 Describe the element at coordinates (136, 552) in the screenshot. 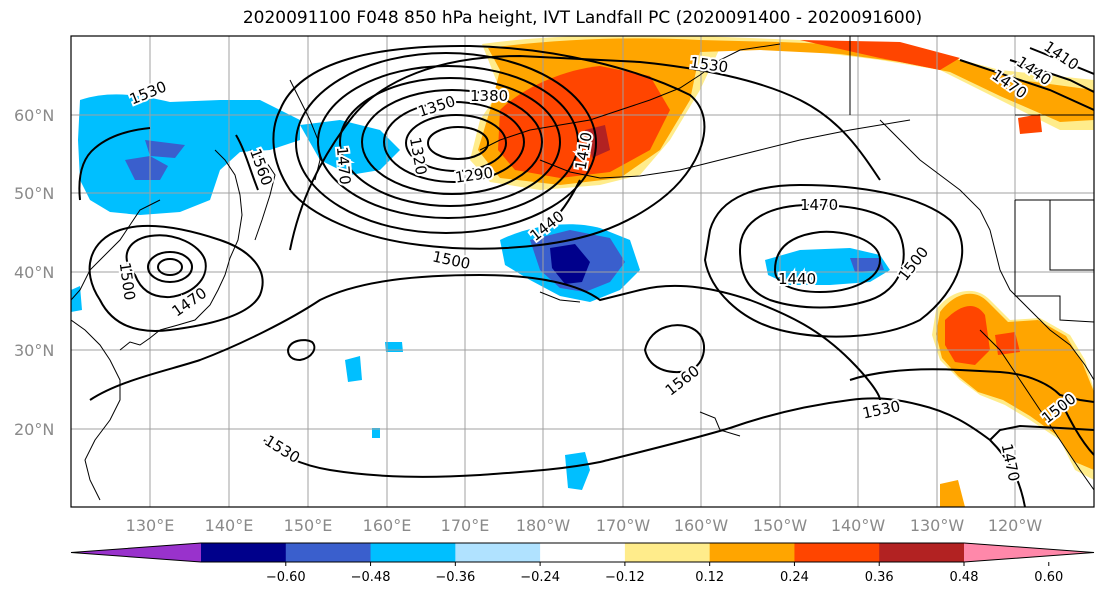

I see `colorbar-extend-low` at that location.